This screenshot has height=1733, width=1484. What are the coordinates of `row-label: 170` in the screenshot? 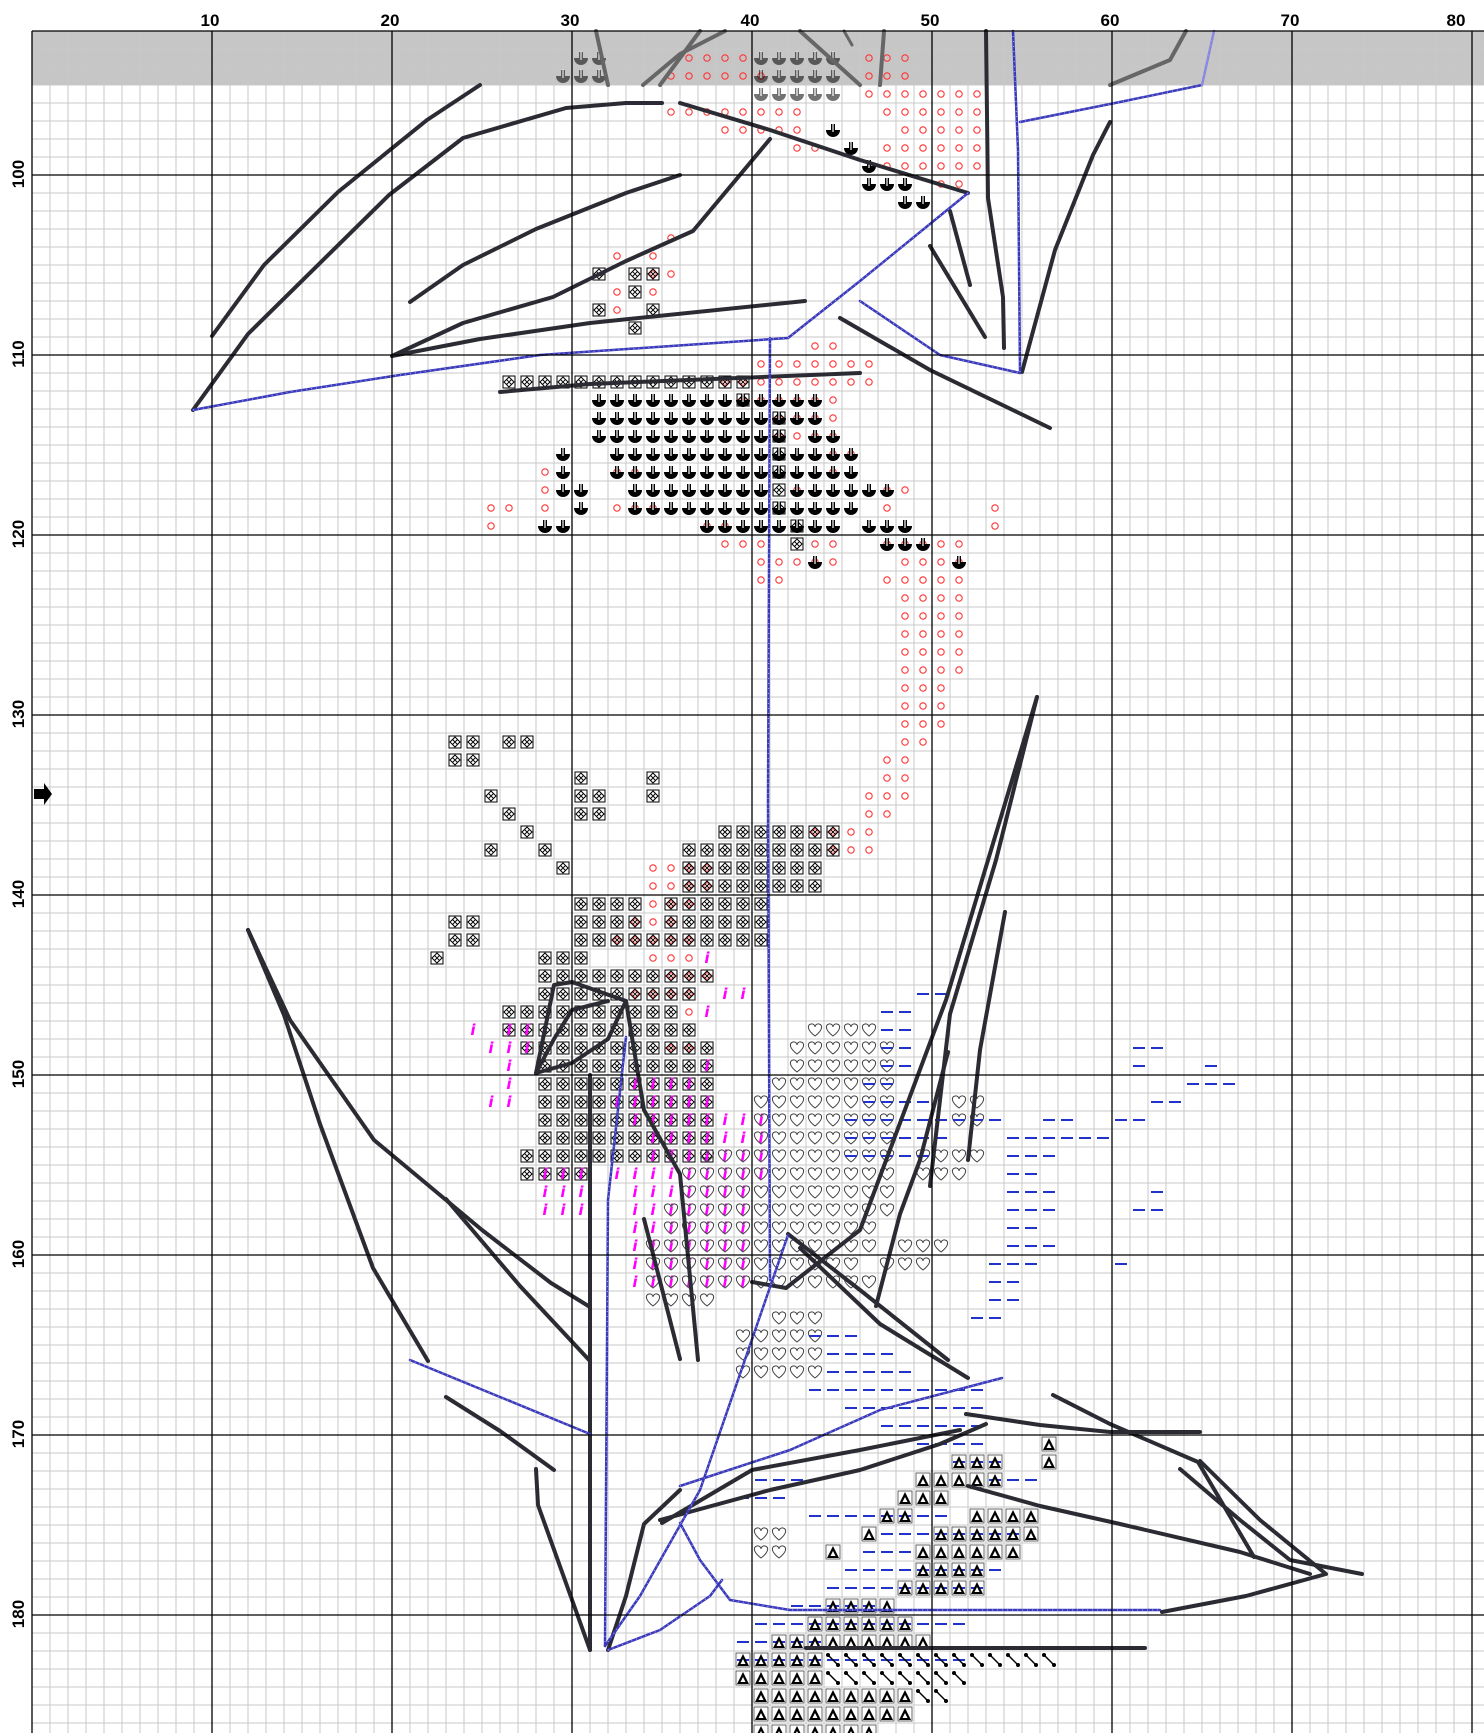 It's located at (18, 1434).